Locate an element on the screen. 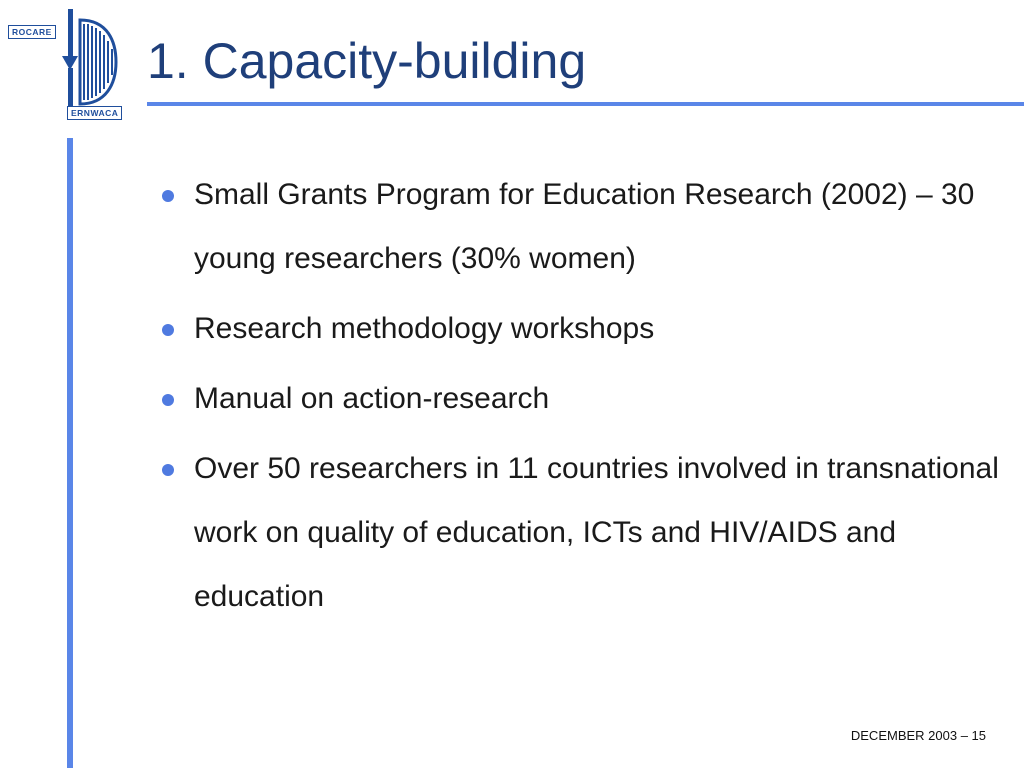  bullet-item: Research methodology workshops is located at coordinates (582, 329).